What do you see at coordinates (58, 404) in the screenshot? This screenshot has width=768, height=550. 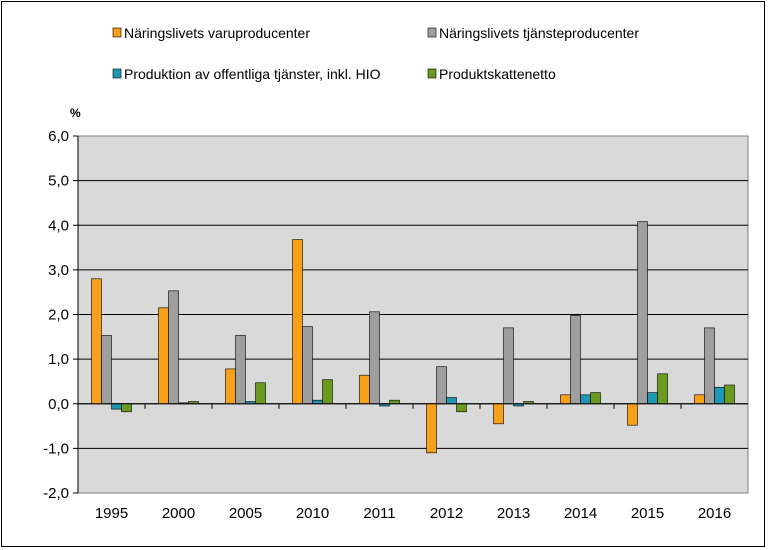 I see `y-tick-label: 0,0` at bounding box center [58, 404].